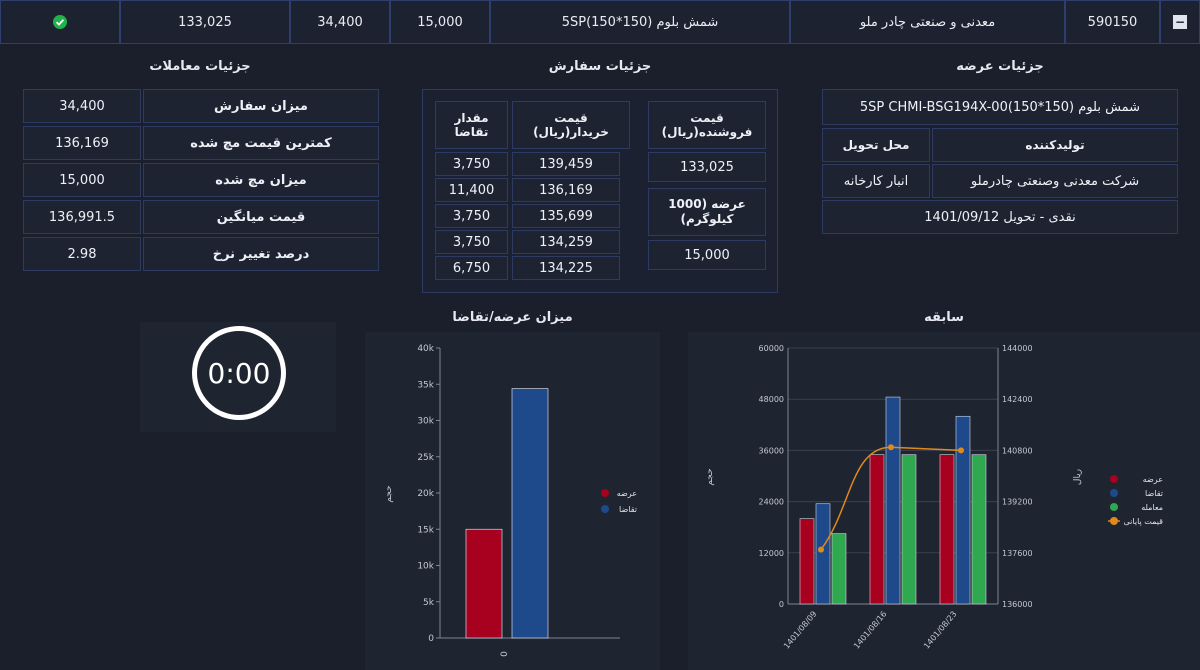 The width and height of the screenshot is (1200, 670). I want to click on collapse-button: −, so click(1180, 22).